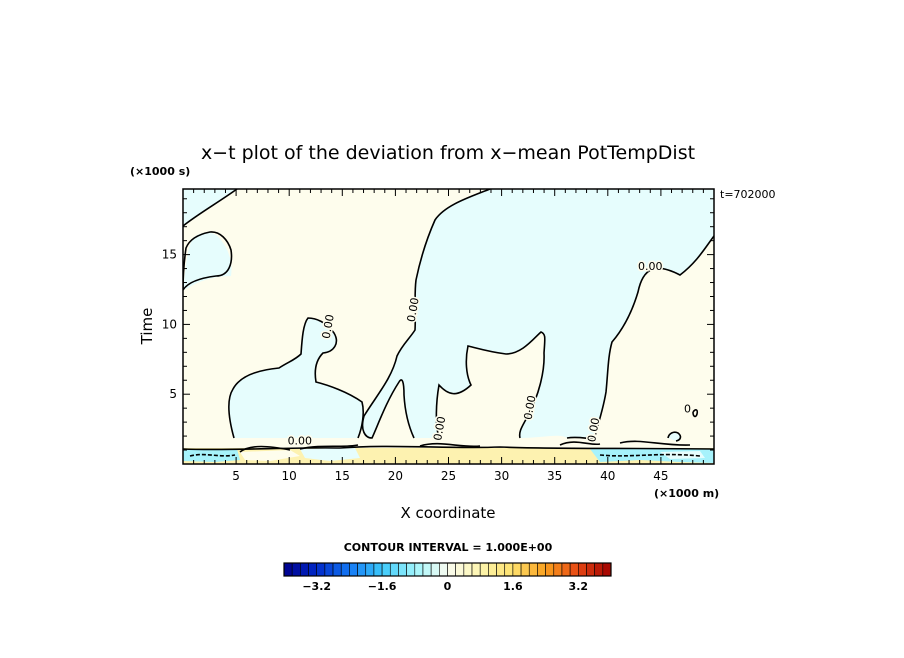 The width and height of the screenshot is (904, 658). I want to click on x-unit-label: (×1000 m), so click(686, 493).